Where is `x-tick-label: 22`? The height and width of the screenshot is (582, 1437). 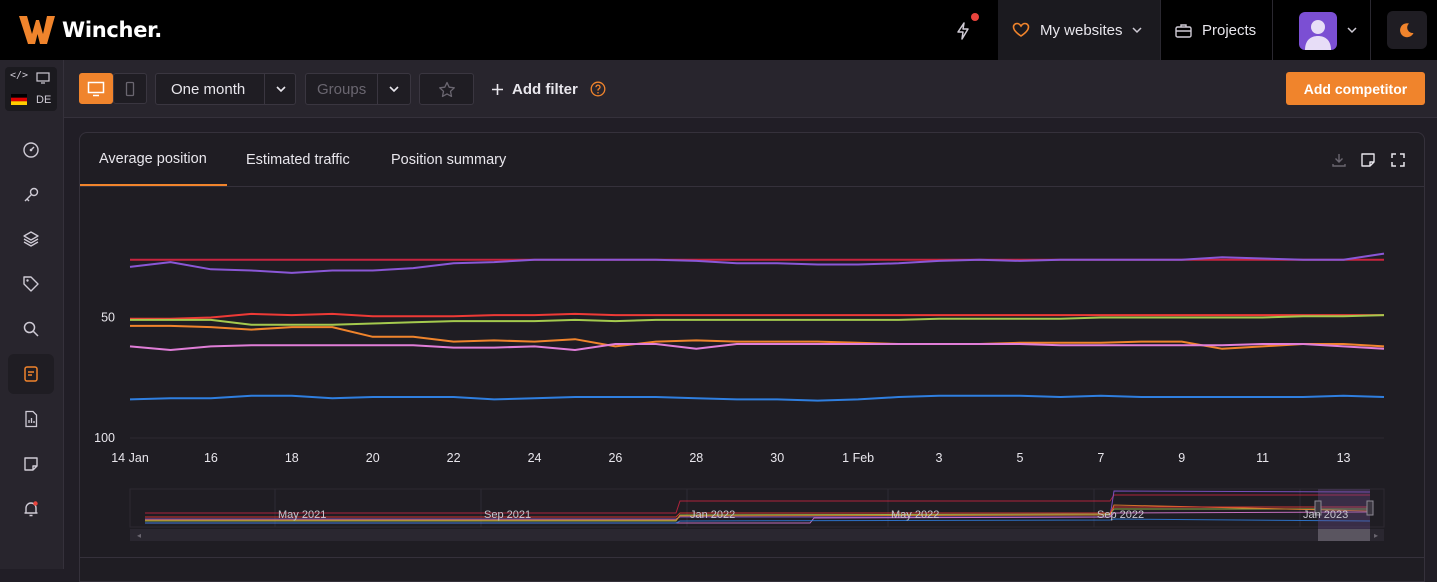 x-tick-label: 22 is located at coordinates (454, 458).